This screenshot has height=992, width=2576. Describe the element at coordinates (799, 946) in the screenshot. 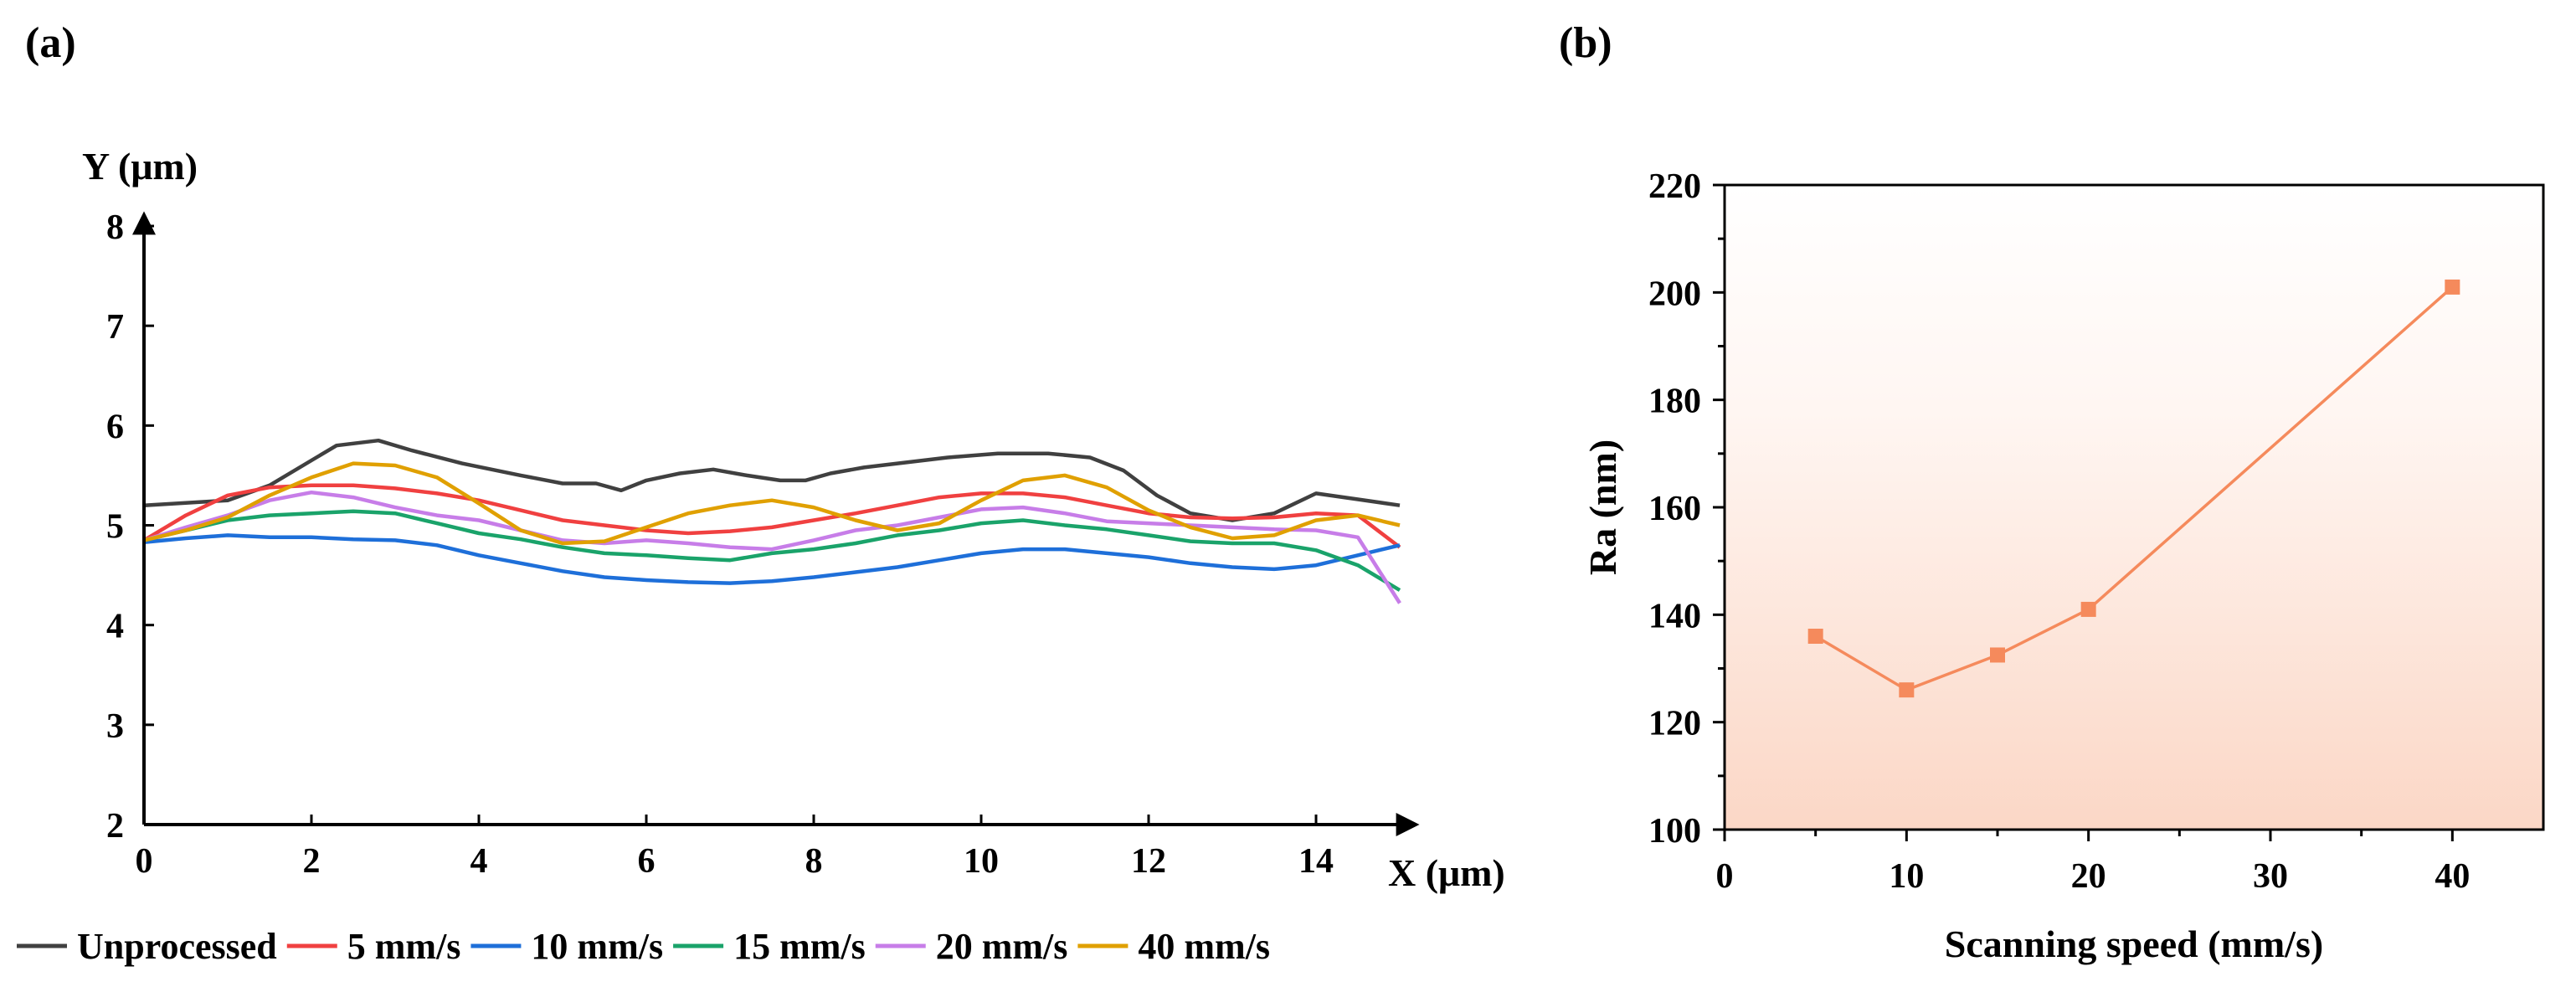

I see `legend-label: 15 mm/s` at that location.